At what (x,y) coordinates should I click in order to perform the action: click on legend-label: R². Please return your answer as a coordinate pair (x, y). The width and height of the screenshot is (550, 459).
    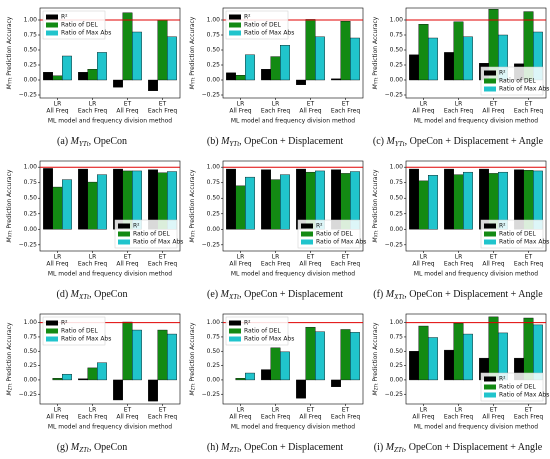
    Looking at the image, I should click on (64, 323).